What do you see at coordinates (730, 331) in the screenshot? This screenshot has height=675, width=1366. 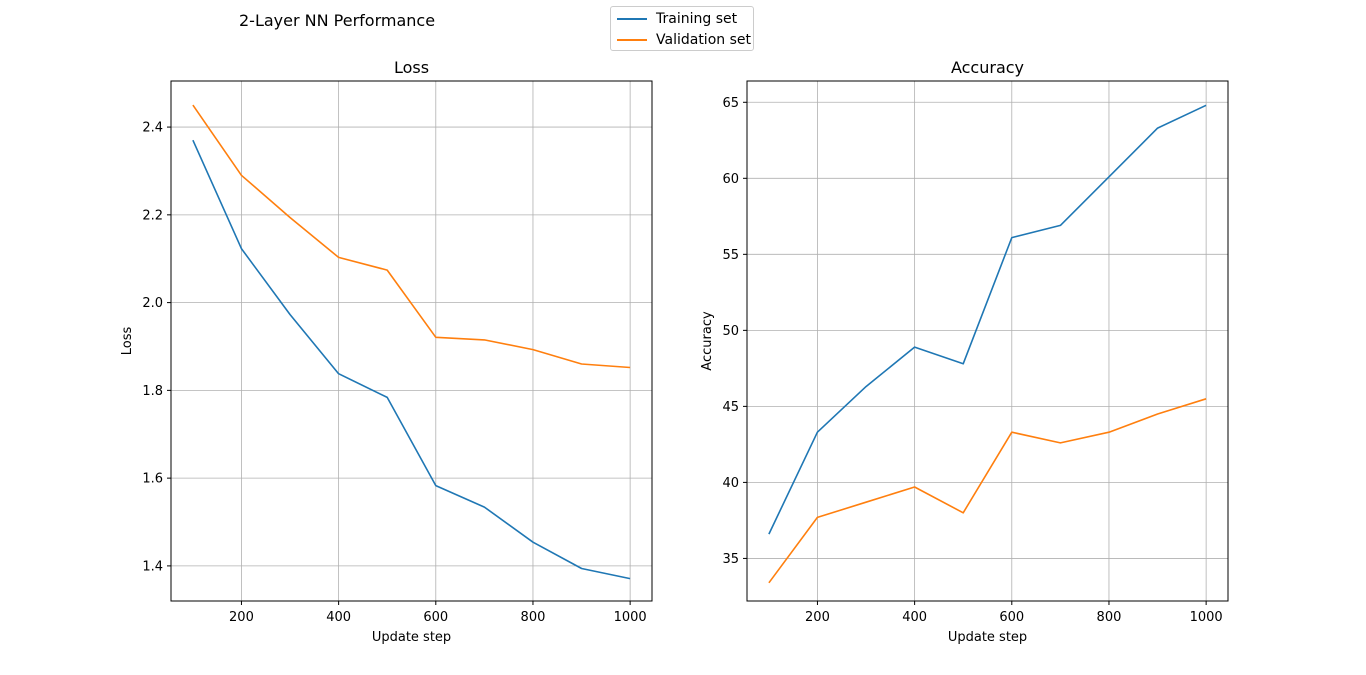 I see `y-tick-label: 50` at bounding box center [730, 331].